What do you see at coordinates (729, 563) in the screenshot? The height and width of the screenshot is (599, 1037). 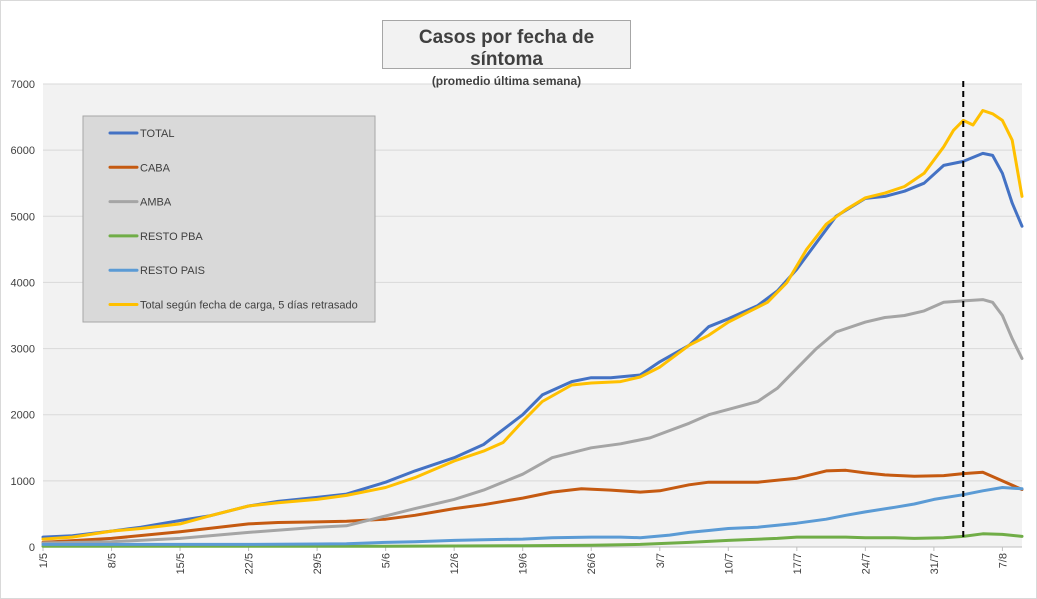 I see `x-tick-label: 10/7` at bounding box center [729, 563].